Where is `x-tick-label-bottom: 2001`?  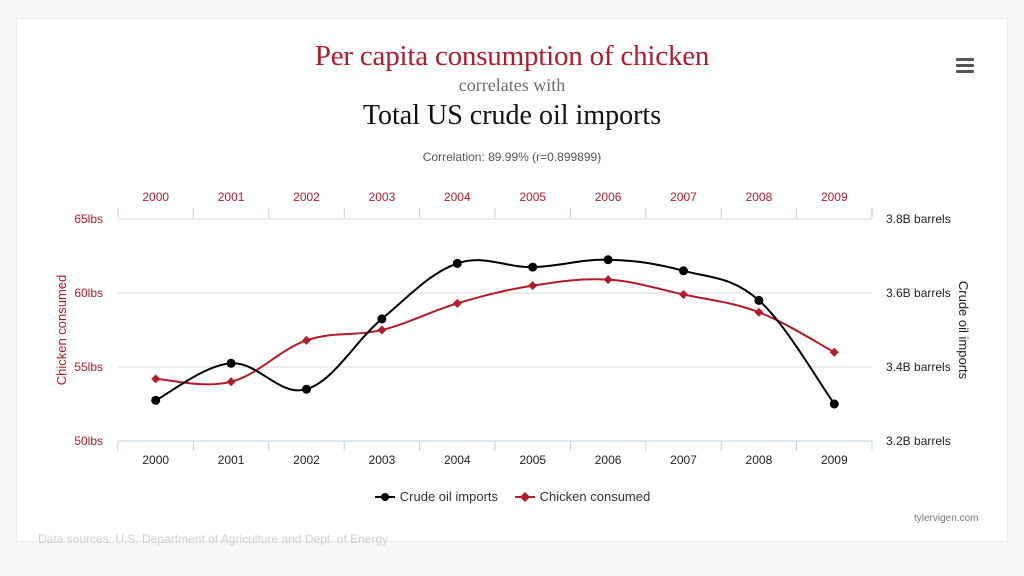 x-tick-label-bottom: 2001 is located at coordinates (231, 460).